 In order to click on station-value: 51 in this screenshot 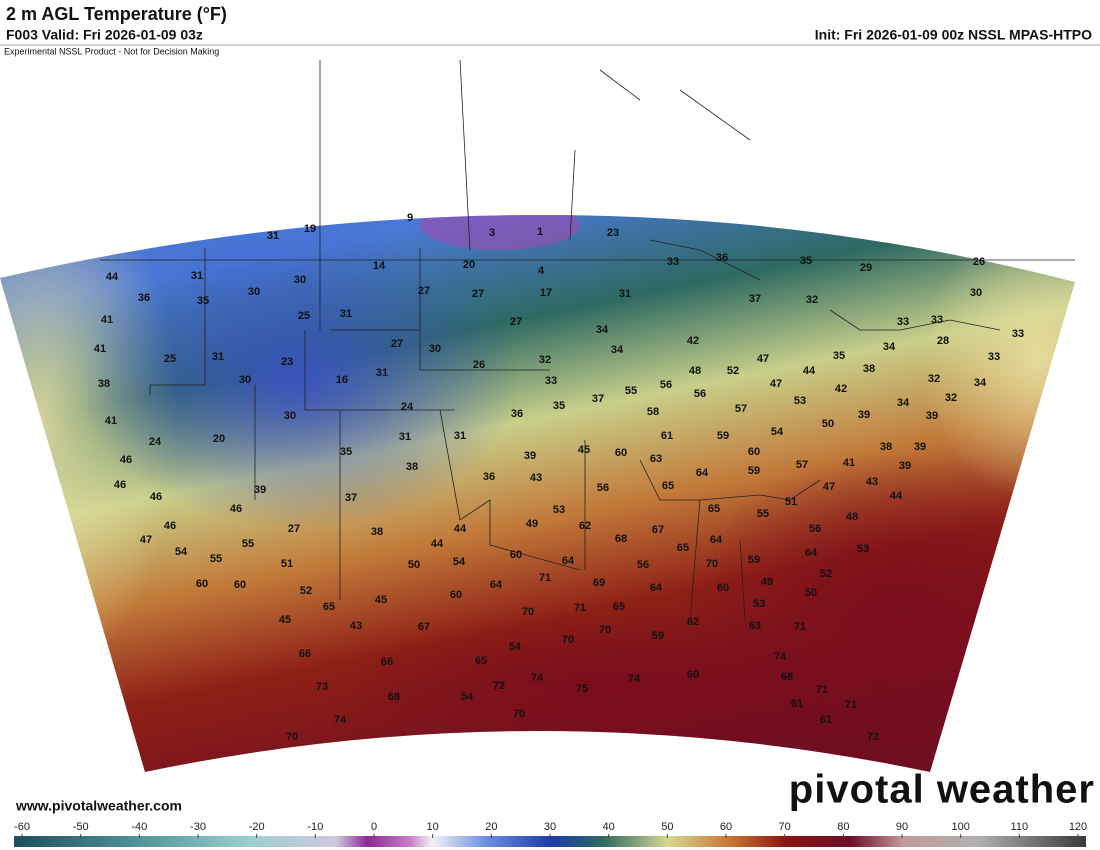, I will do `click(287, 564)`.